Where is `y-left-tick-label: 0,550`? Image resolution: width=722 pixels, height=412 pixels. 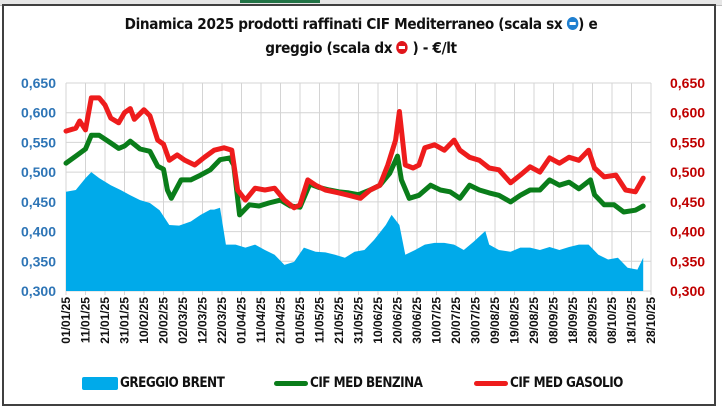
y-left-tick-label: 0,550 is located at coordinates (38, 142).